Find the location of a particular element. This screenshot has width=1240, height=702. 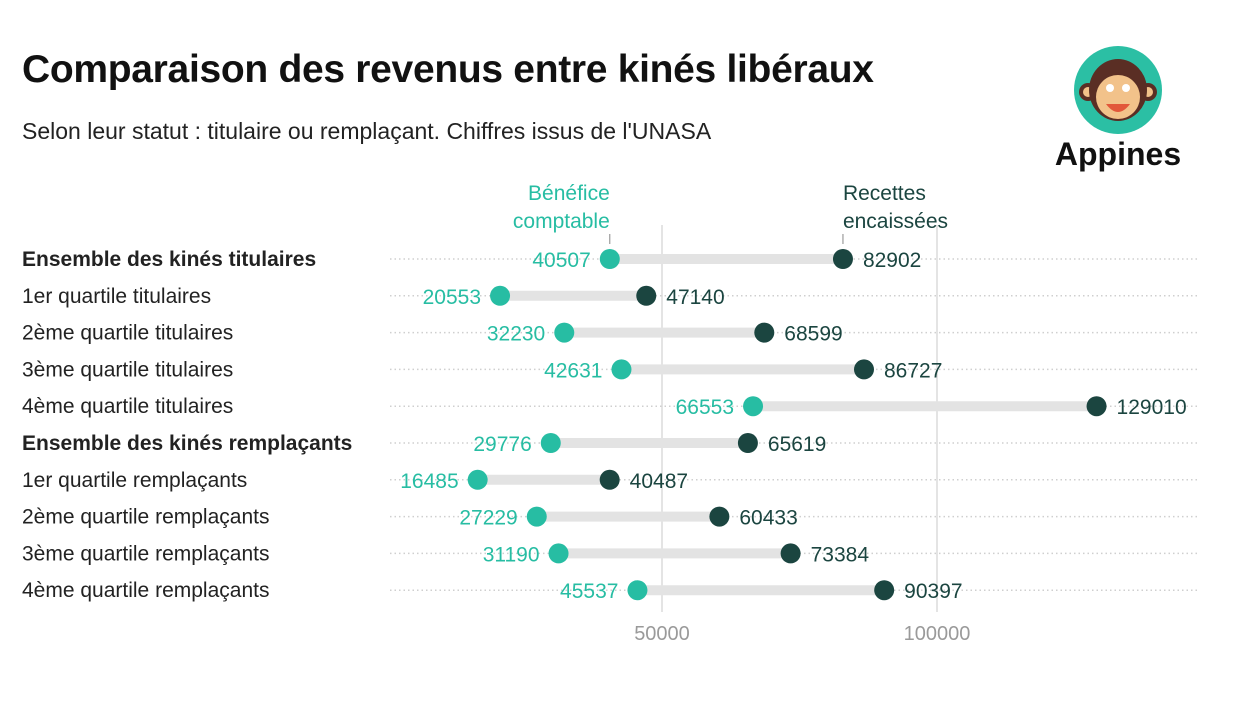

benefice-value-label: 27229 is located at coordinates (488, 518).